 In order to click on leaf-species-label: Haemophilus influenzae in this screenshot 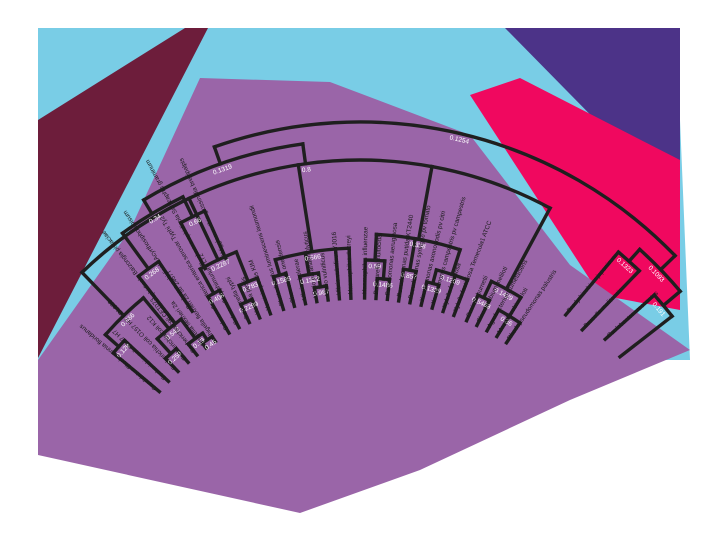, I will do `click(365, 260)`.